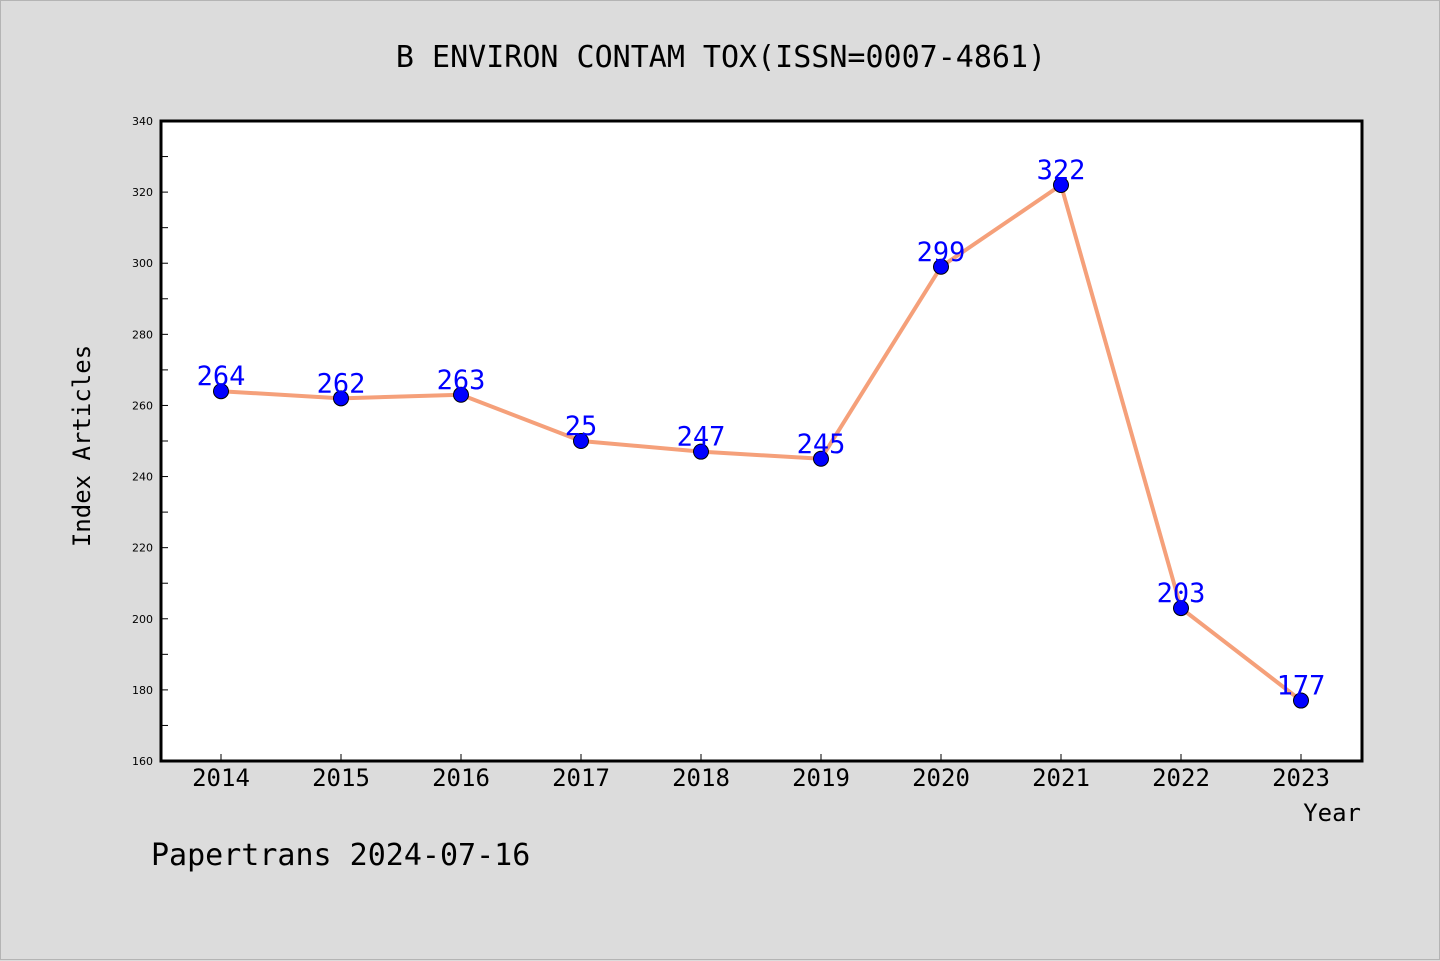  I want to click on data-label: 247, so click(701, 437).